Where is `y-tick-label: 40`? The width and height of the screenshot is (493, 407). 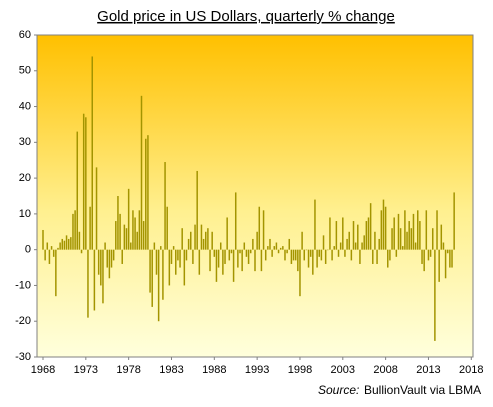
y-tick-label: 40 is located at coordinates (25, 106).